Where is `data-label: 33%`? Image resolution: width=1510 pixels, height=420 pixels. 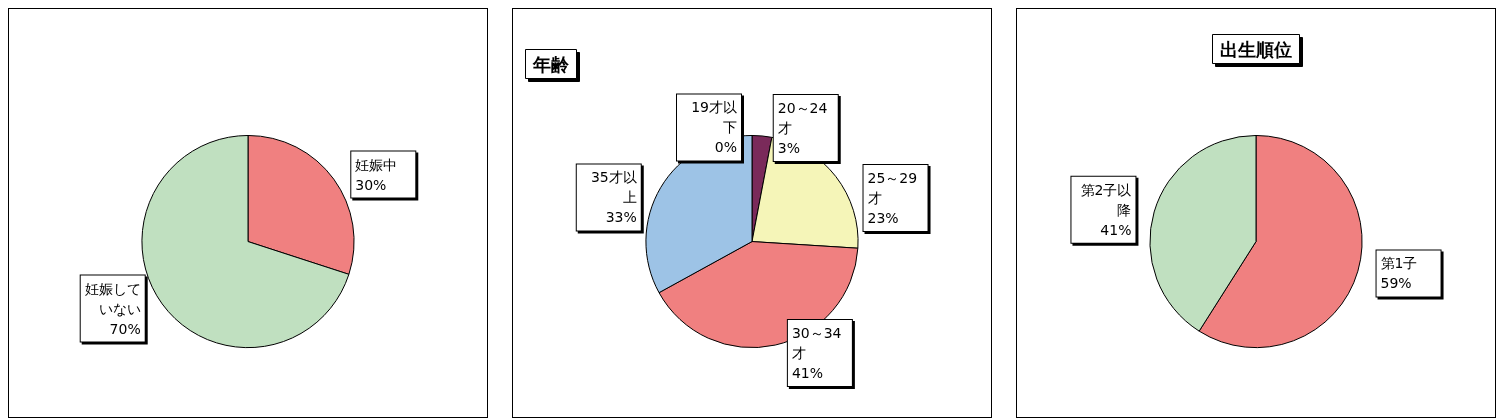
data-label: 33% is located at coordinates (621, 217).